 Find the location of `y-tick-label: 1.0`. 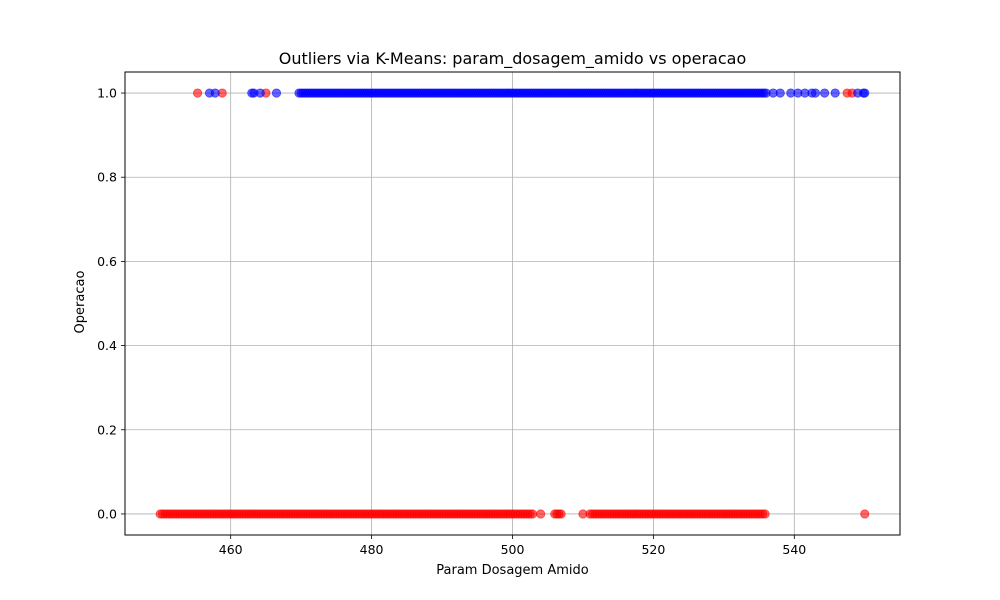

y-tick-label: 1.0 is located at coordinates (107, 93).